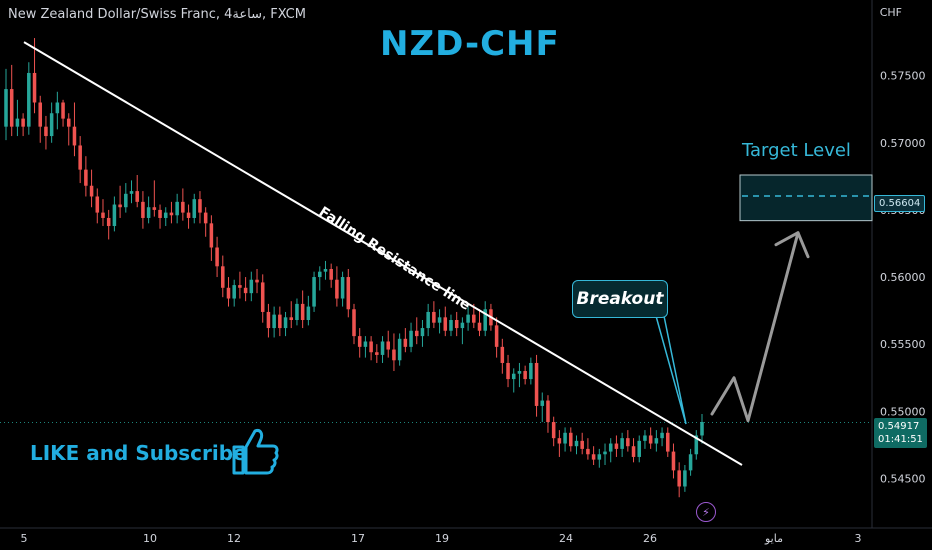 This screenshot has height=550, width=932. Describe the element at coordinates (470, 44) in the screenshot. I see `chart-title: NZD-CHF` at that location.